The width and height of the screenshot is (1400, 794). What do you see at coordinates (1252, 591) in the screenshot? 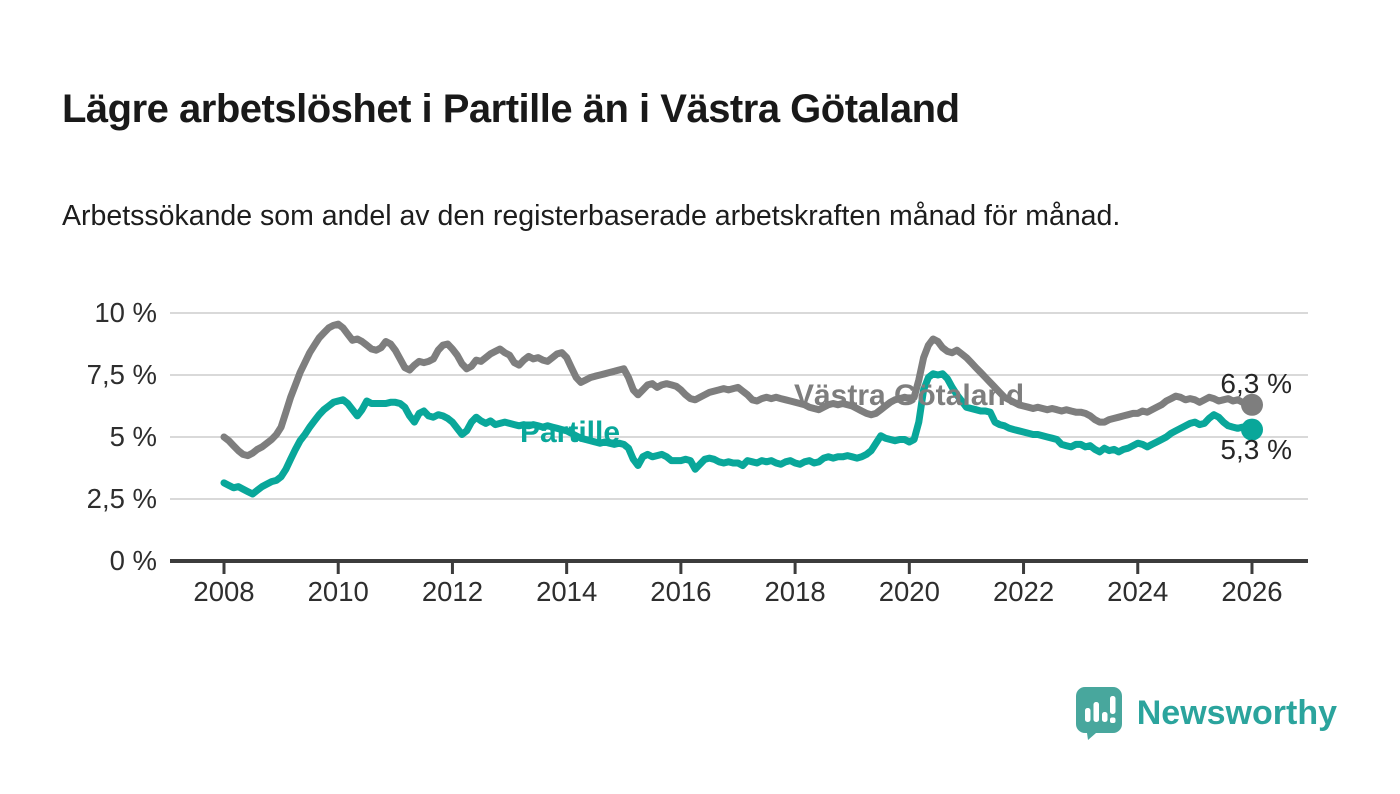
I see `x-axis-tick-label: 2026` at bounding box center [1252, 591].